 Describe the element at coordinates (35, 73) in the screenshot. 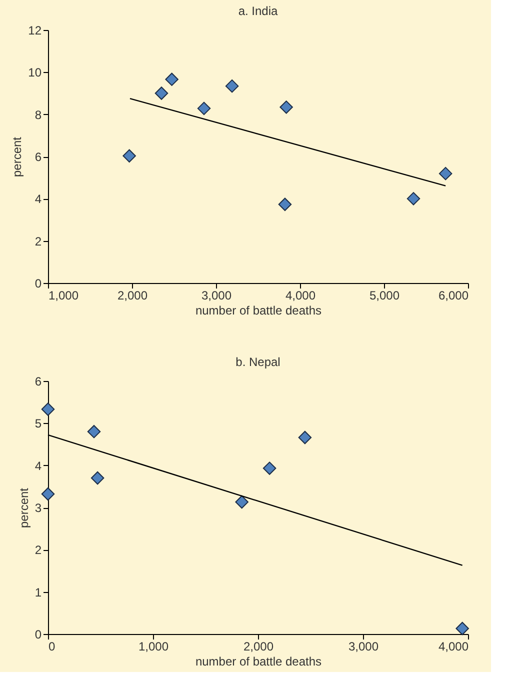

I see `y-tick-label: 10` at that location.